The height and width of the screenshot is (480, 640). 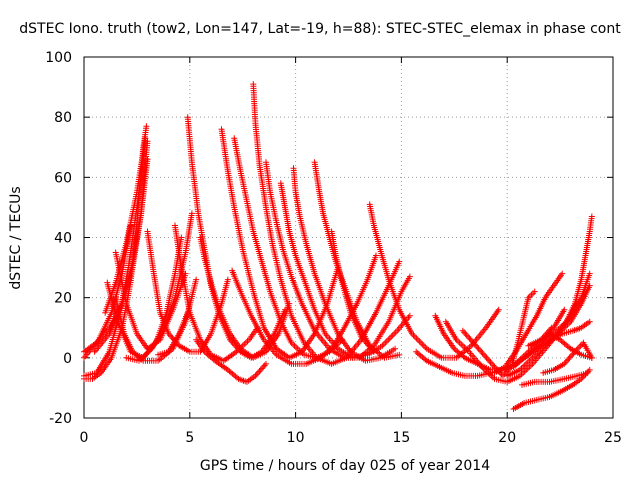 I want to click on series-arc15, so click(x=231, y=360).